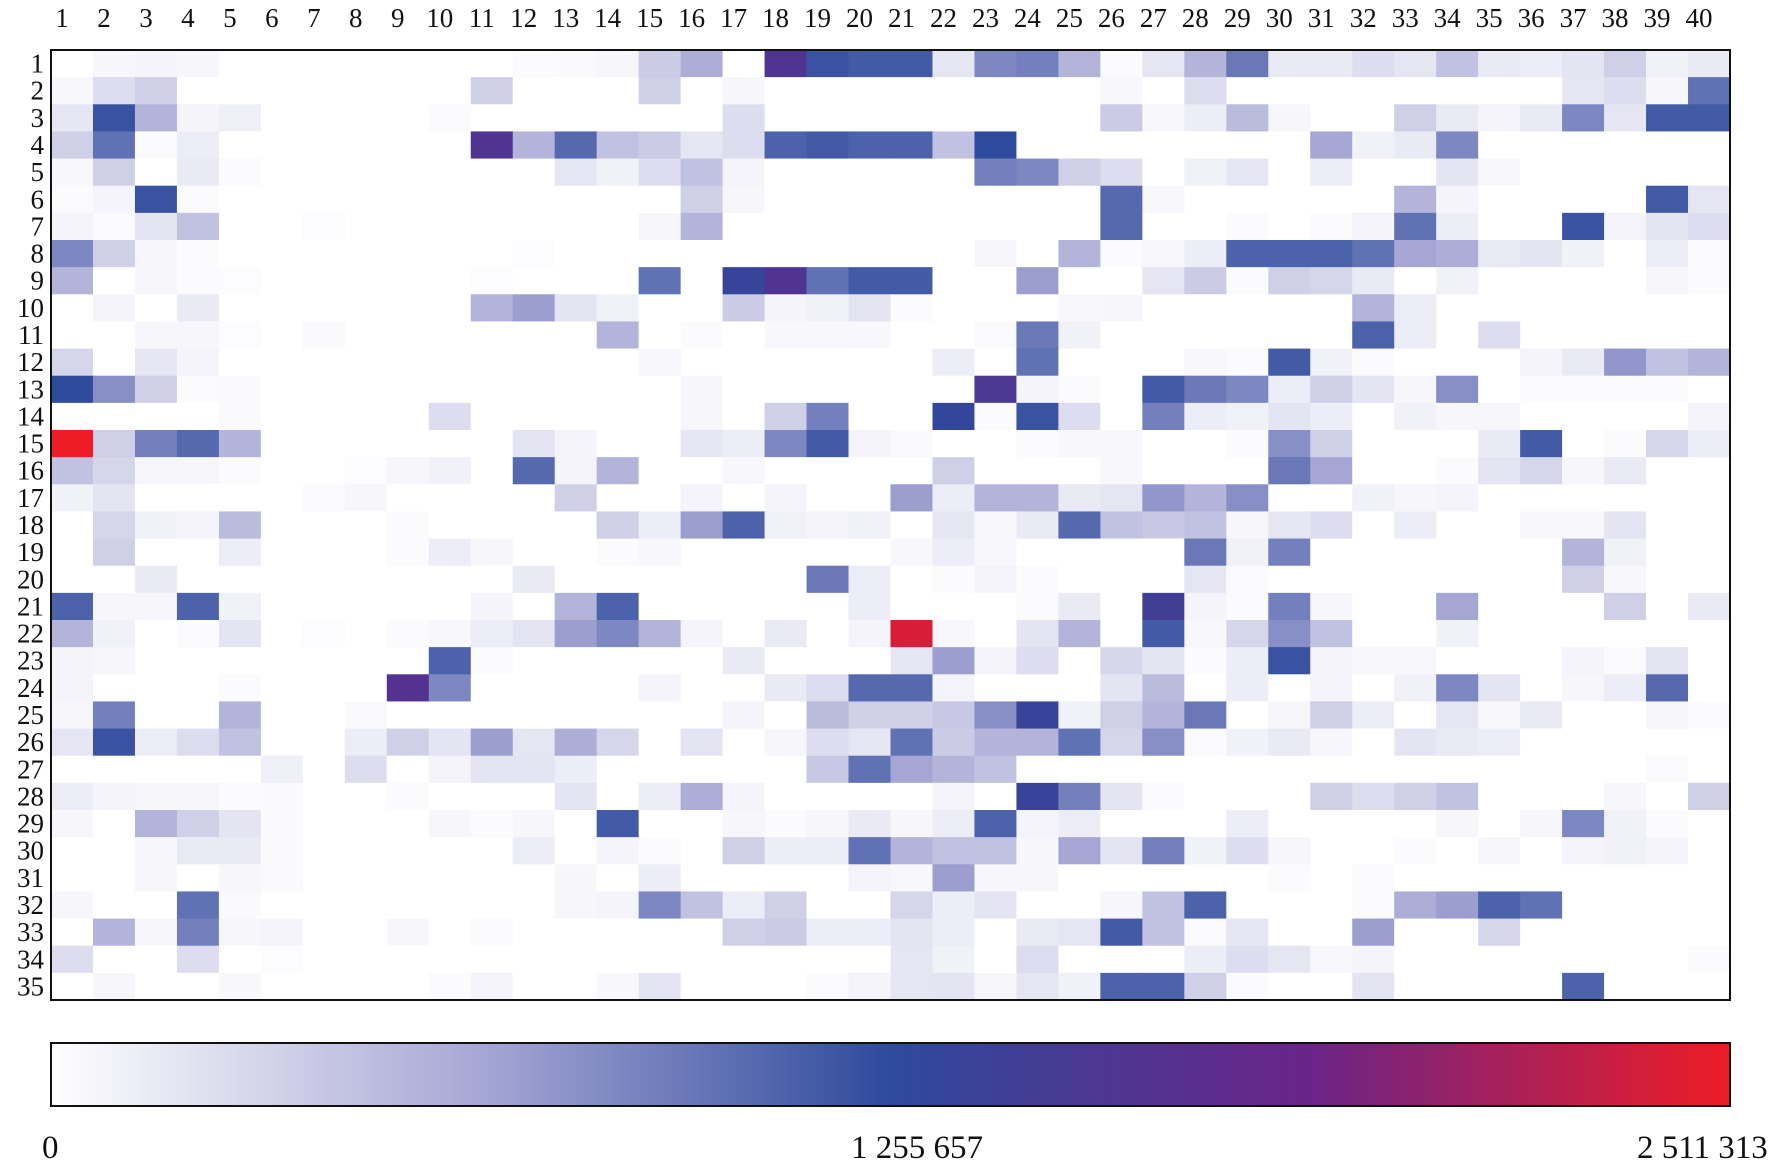  Describe the element at coordinates (859, 18) in the screenshot. I see `column-label: 20` at that location.